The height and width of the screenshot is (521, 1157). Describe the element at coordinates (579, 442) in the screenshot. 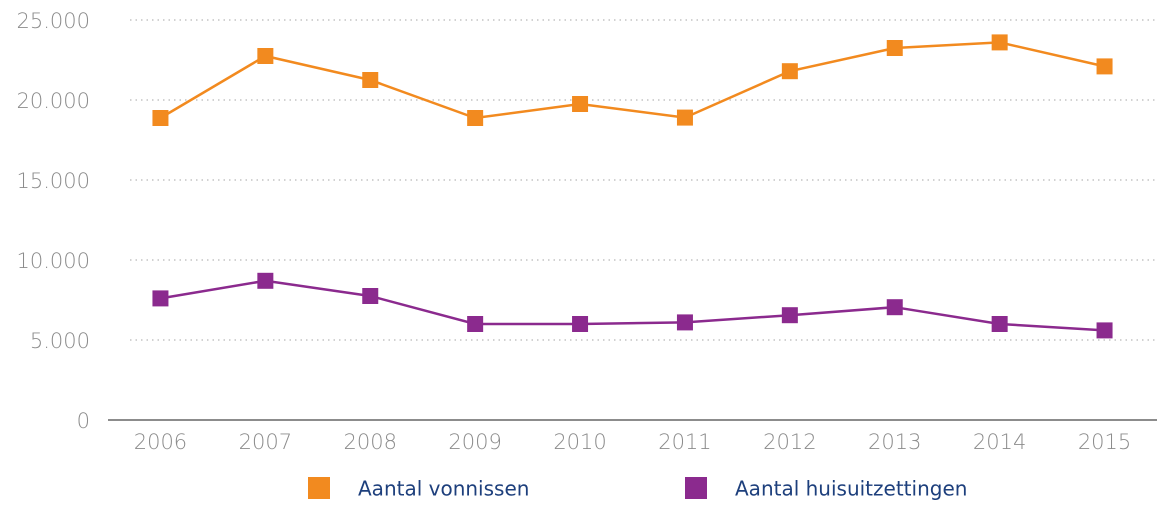

I see `x-tick-label: 2010` at that location.